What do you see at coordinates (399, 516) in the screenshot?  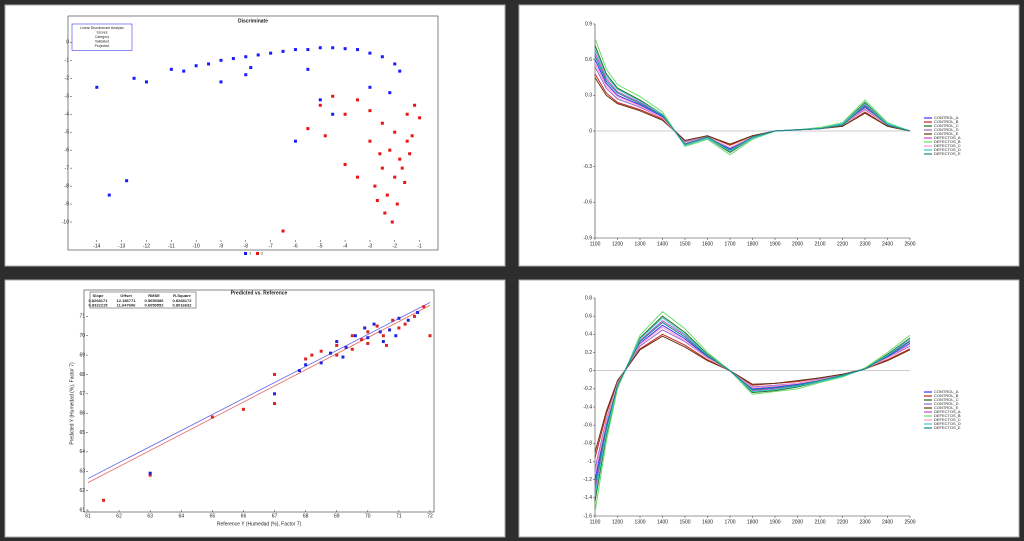 I see `x-tick-label: 71` at bounding box center [399, 516].